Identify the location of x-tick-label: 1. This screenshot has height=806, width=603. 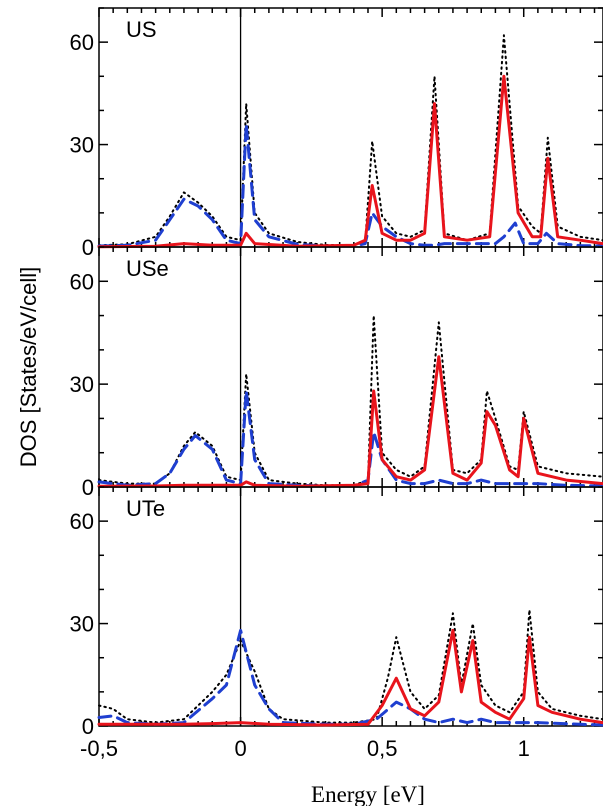
(524, 748).